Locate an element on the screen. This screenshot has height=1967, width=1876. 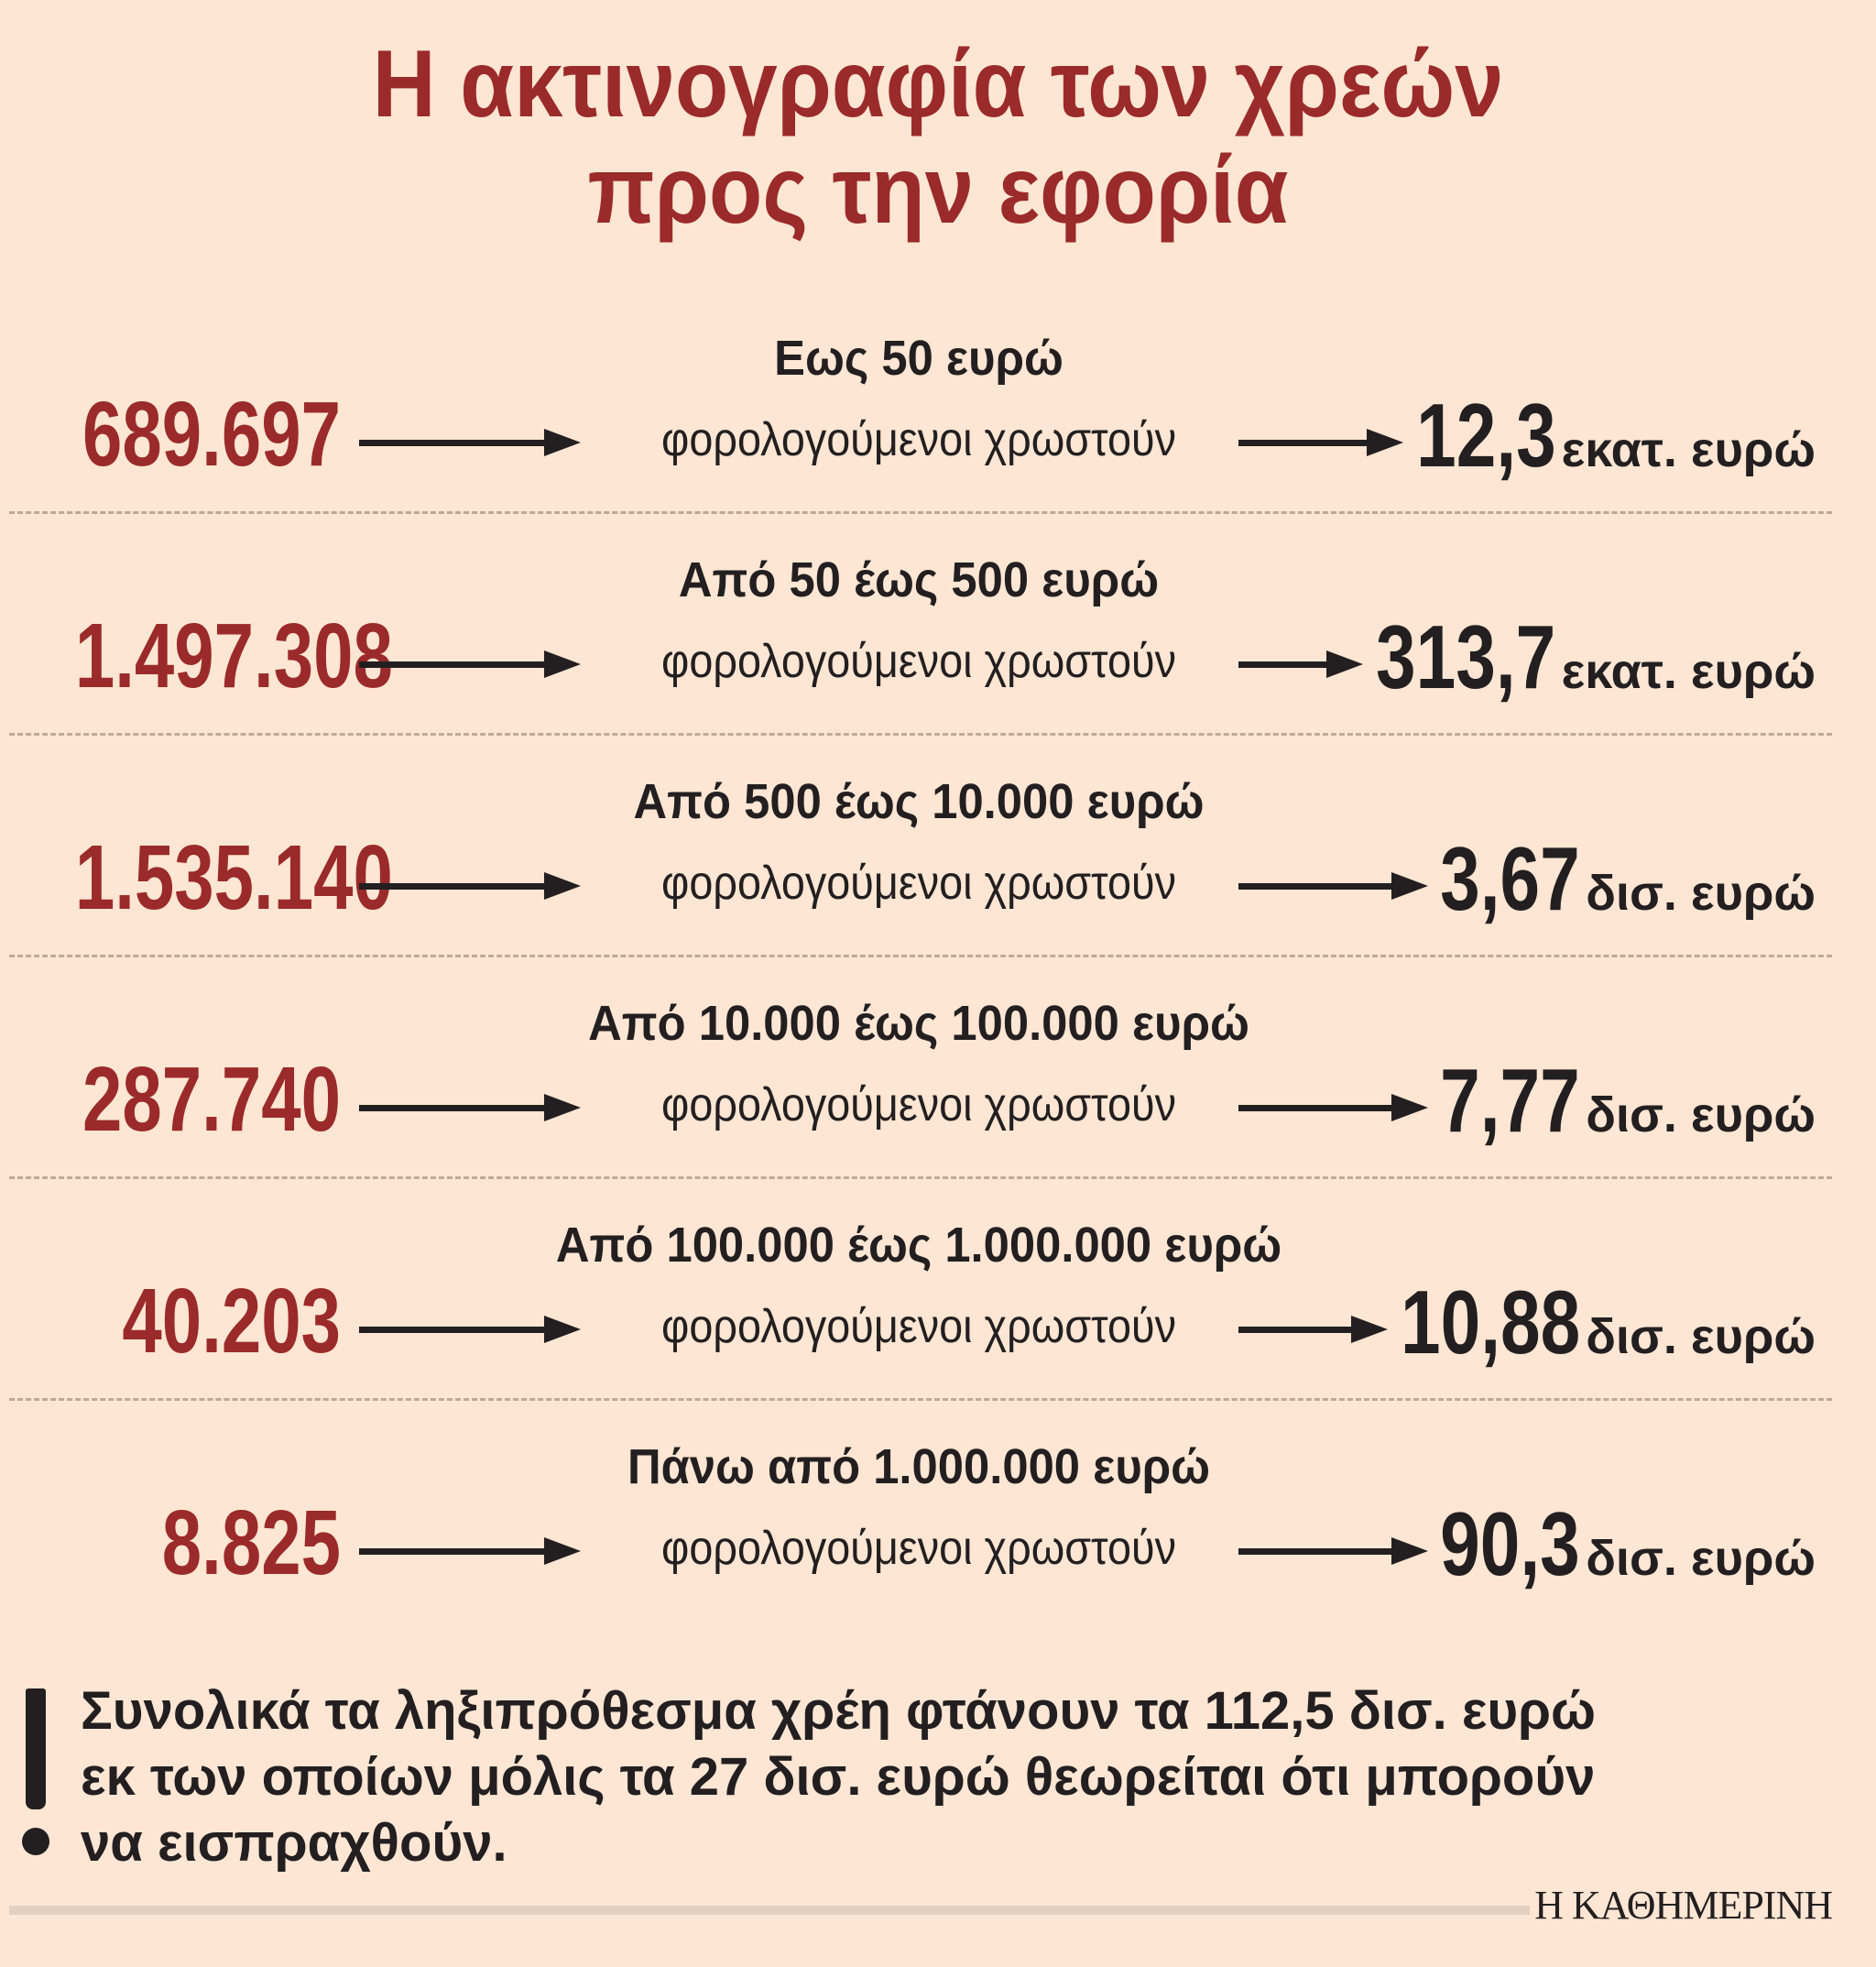
page-title-line-2: προς την εφορία is located at coordinates (938, 191).